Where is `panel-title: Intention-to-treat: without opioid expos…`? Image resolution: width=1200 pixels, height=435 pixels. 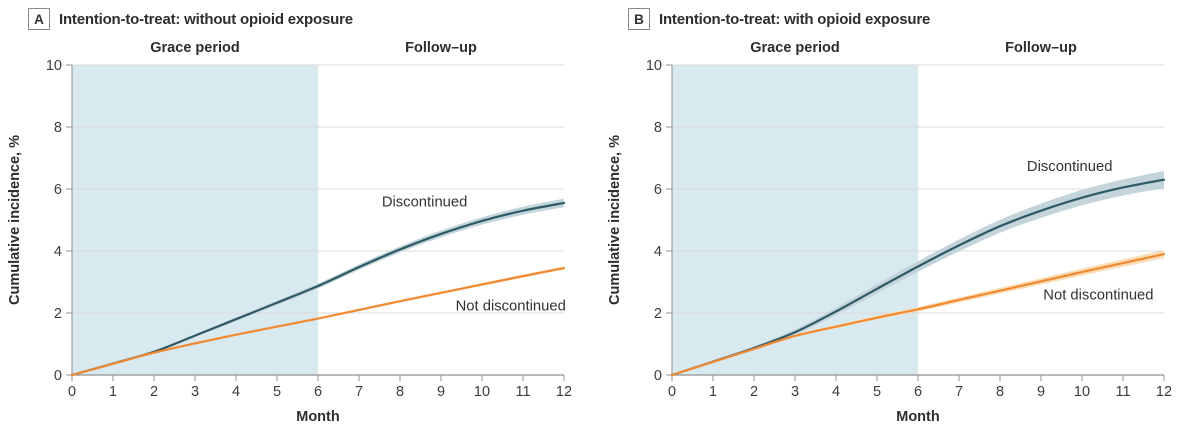 panel-title: Intention-to-treat: without opioid expos… is located at coordinates (206, 19).